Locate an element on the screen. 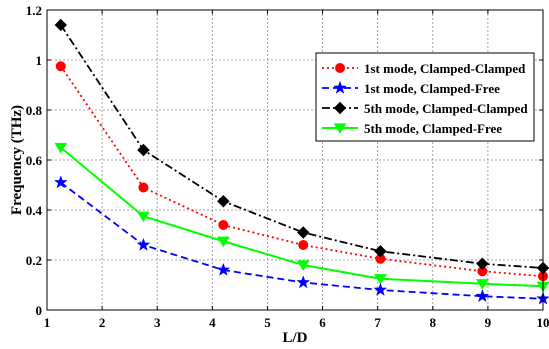 The width and height of the screenshot is (549, 349). legend-label: 5th mode, Clamped-Free is located at coordinates (433, 128).